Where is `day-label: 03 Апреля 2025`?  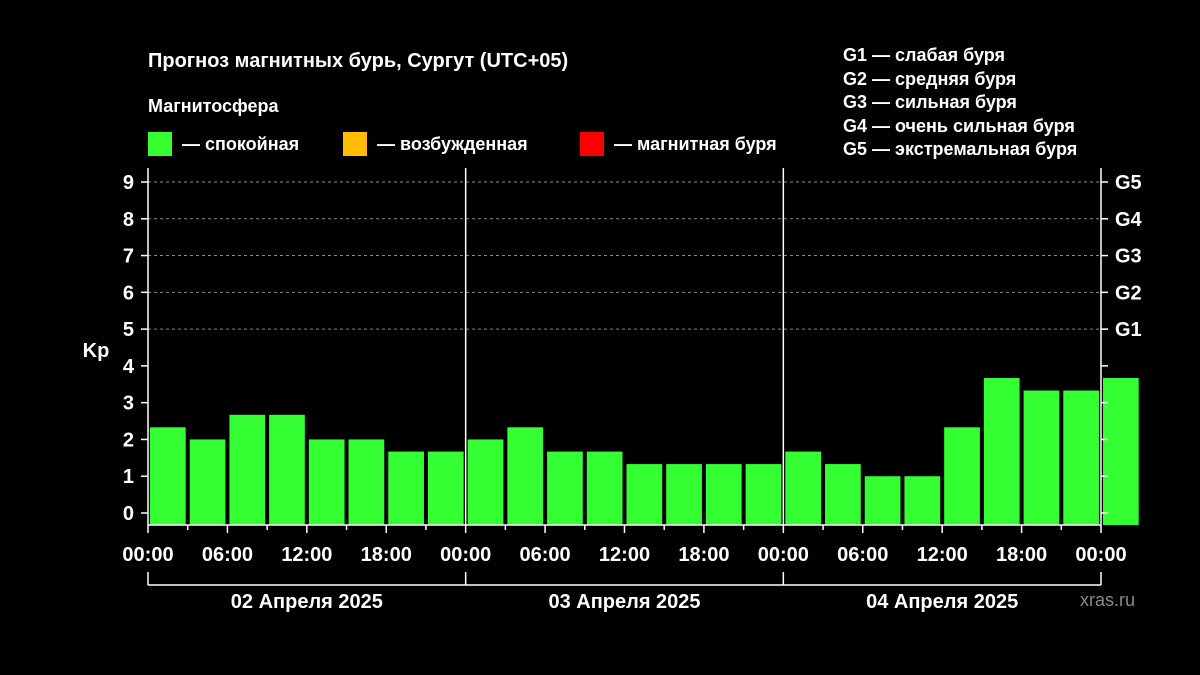
day-label: 03 Апреля 2025 is located at coordinates (624, 602).